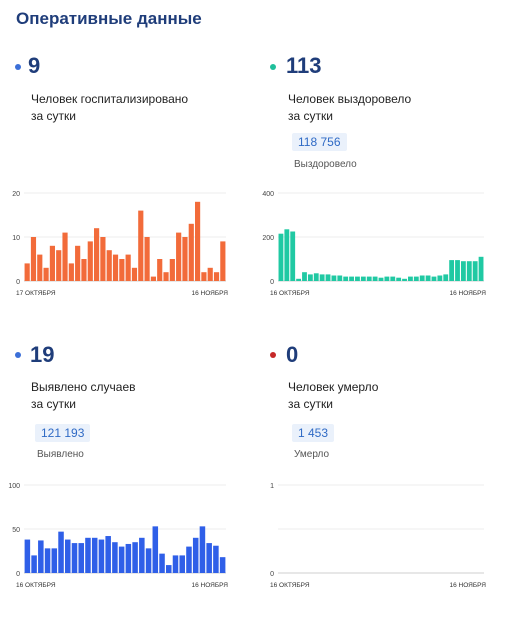 The height and width of the screenshot is (640, 515). Describe the element at coordinates (110, 99) in the screenshot. I see `stat-label-line1: Человек госпитализировано` at that location.